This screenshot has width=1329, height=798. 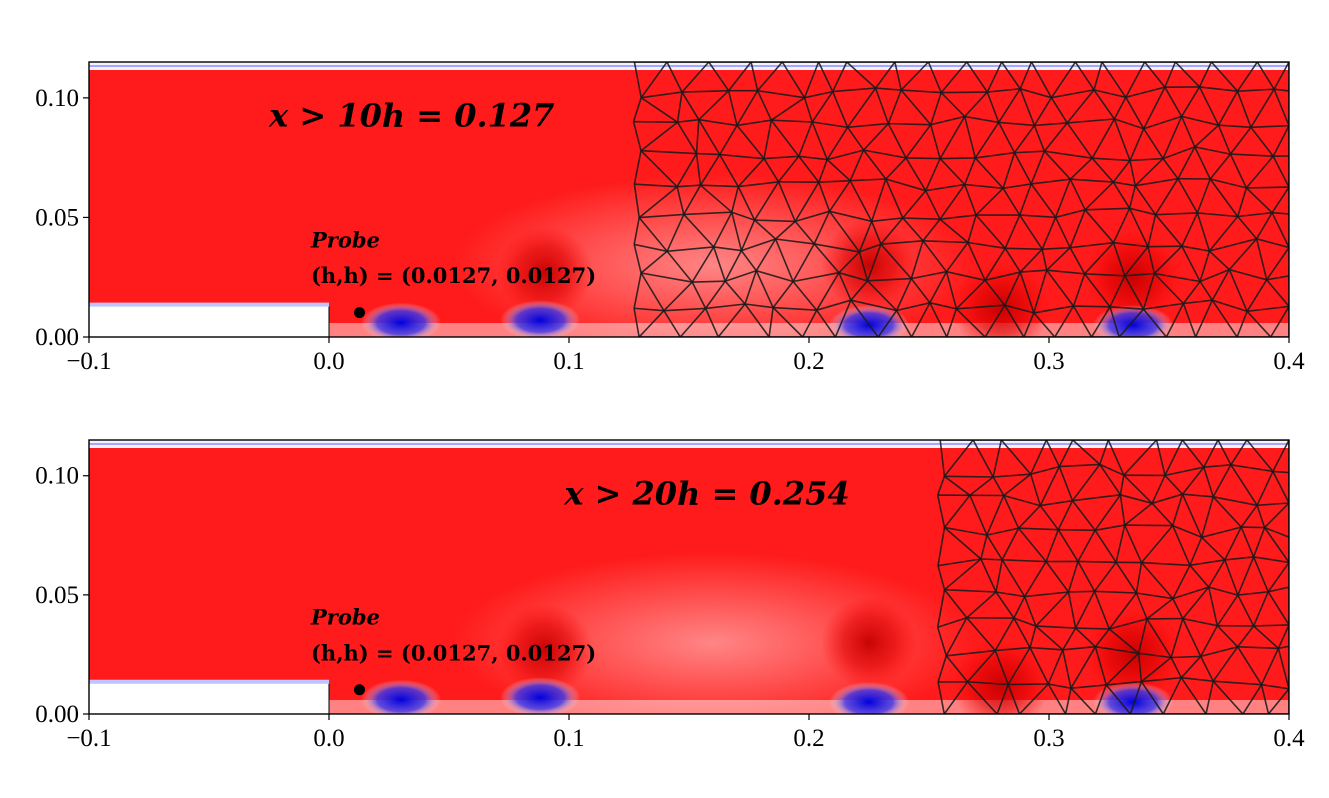 I want to click on negative-blob, so click(x=1133, y=321).